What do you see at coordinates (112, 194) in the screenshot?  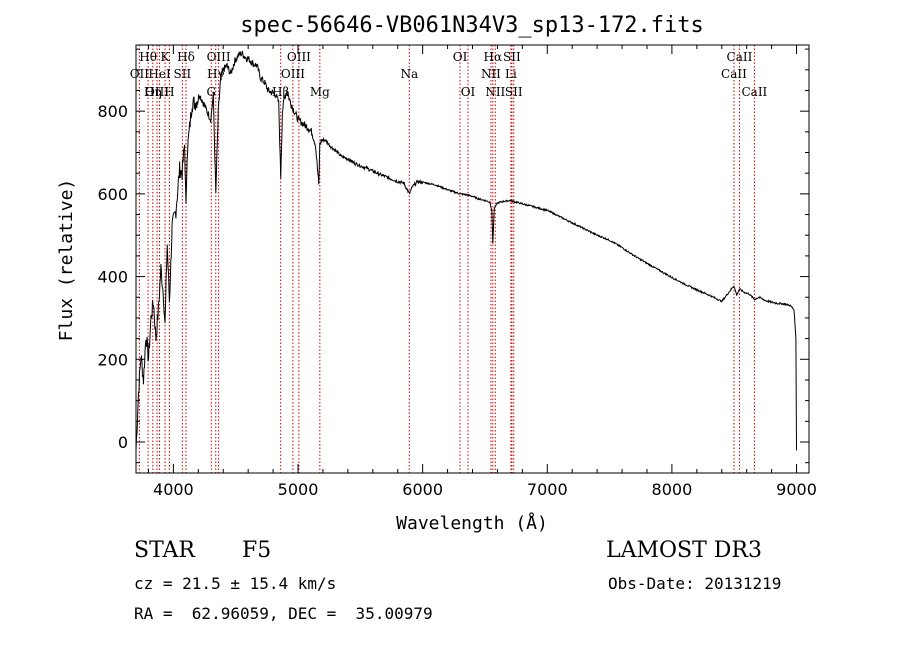 I see `y-tick-label-3: 600` at bounding box center [112, 194].